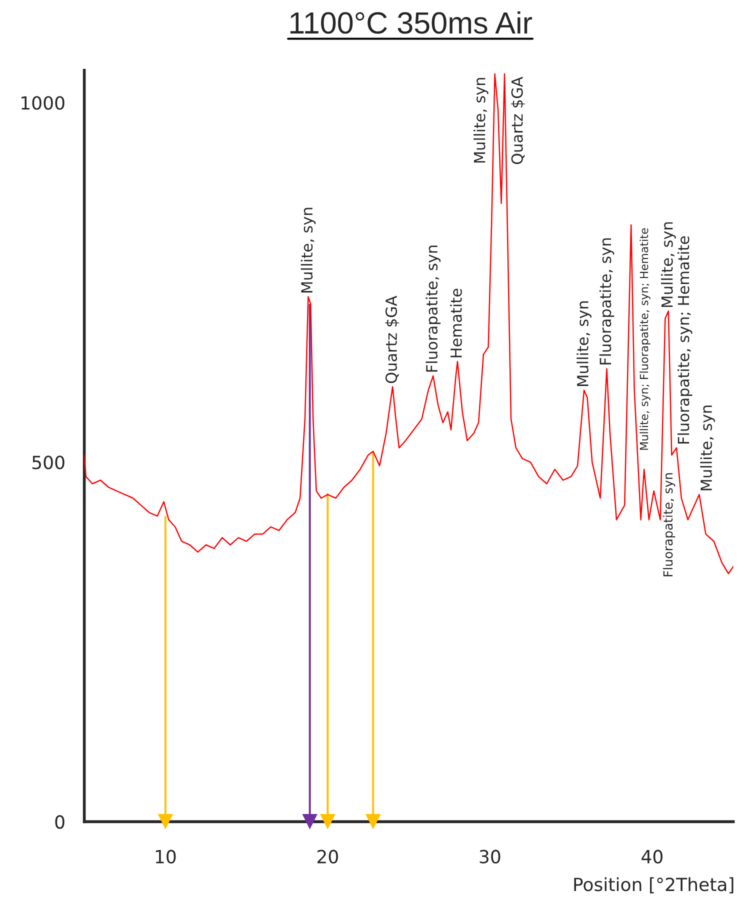  I want to click on annotation: Hematite, so click(456, 323).